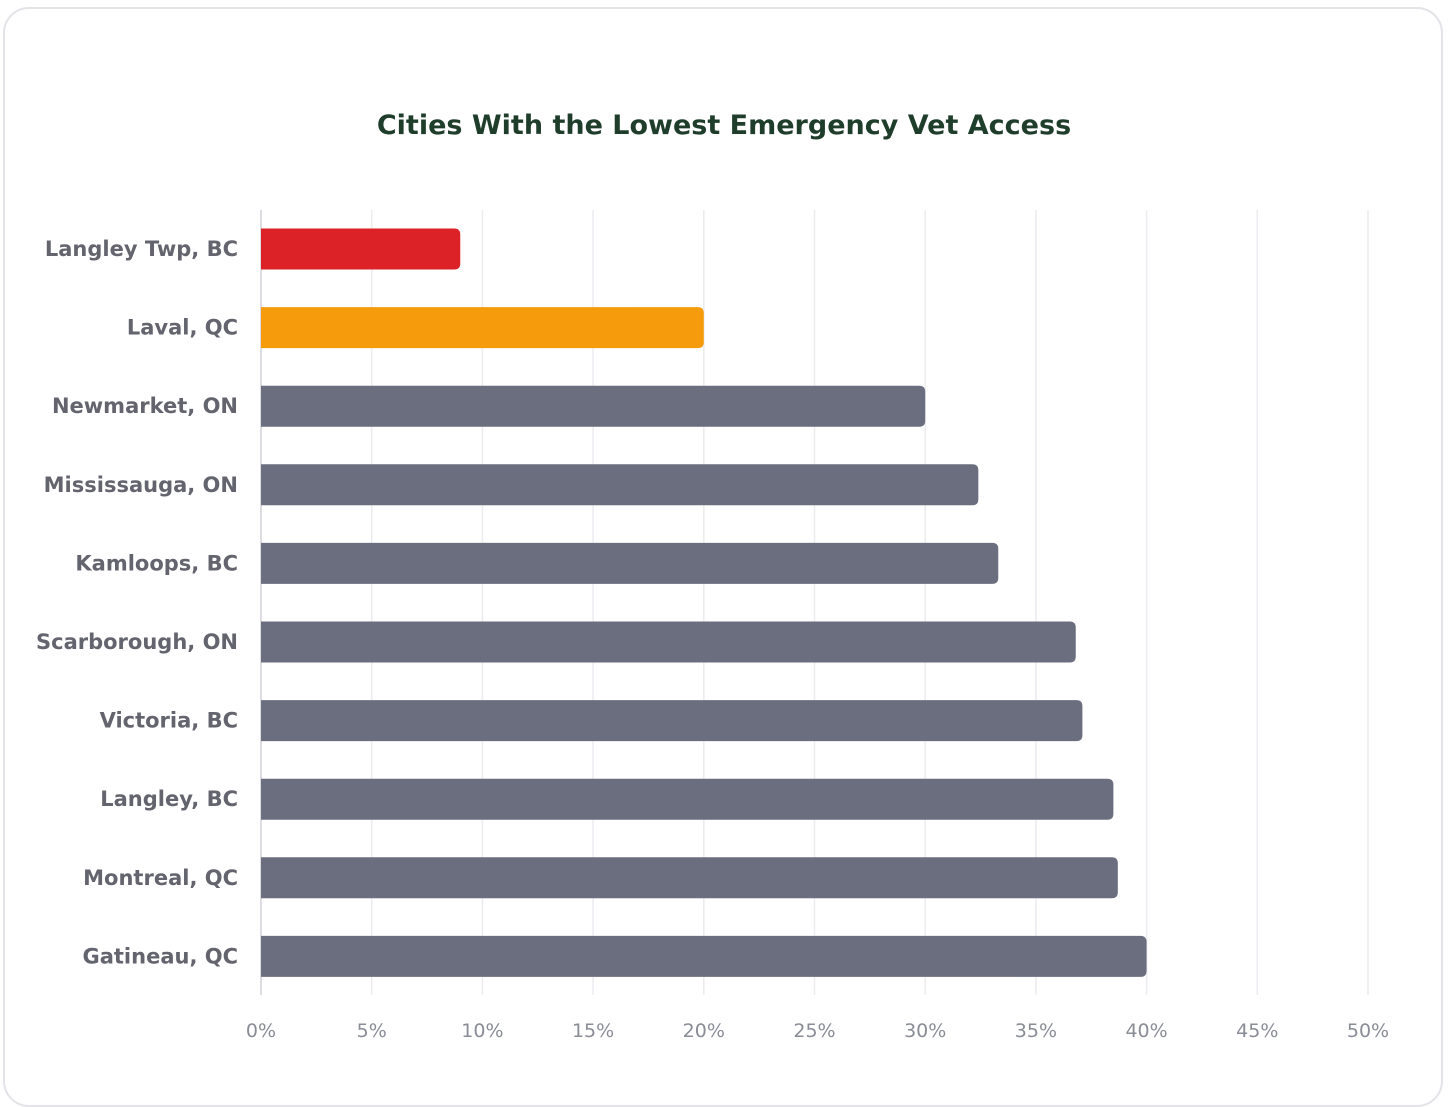 Image resolution: width=1448 pixels, height=1107 pixels. I want to click on x-tick-label: 40%, so click(1146, 1031).